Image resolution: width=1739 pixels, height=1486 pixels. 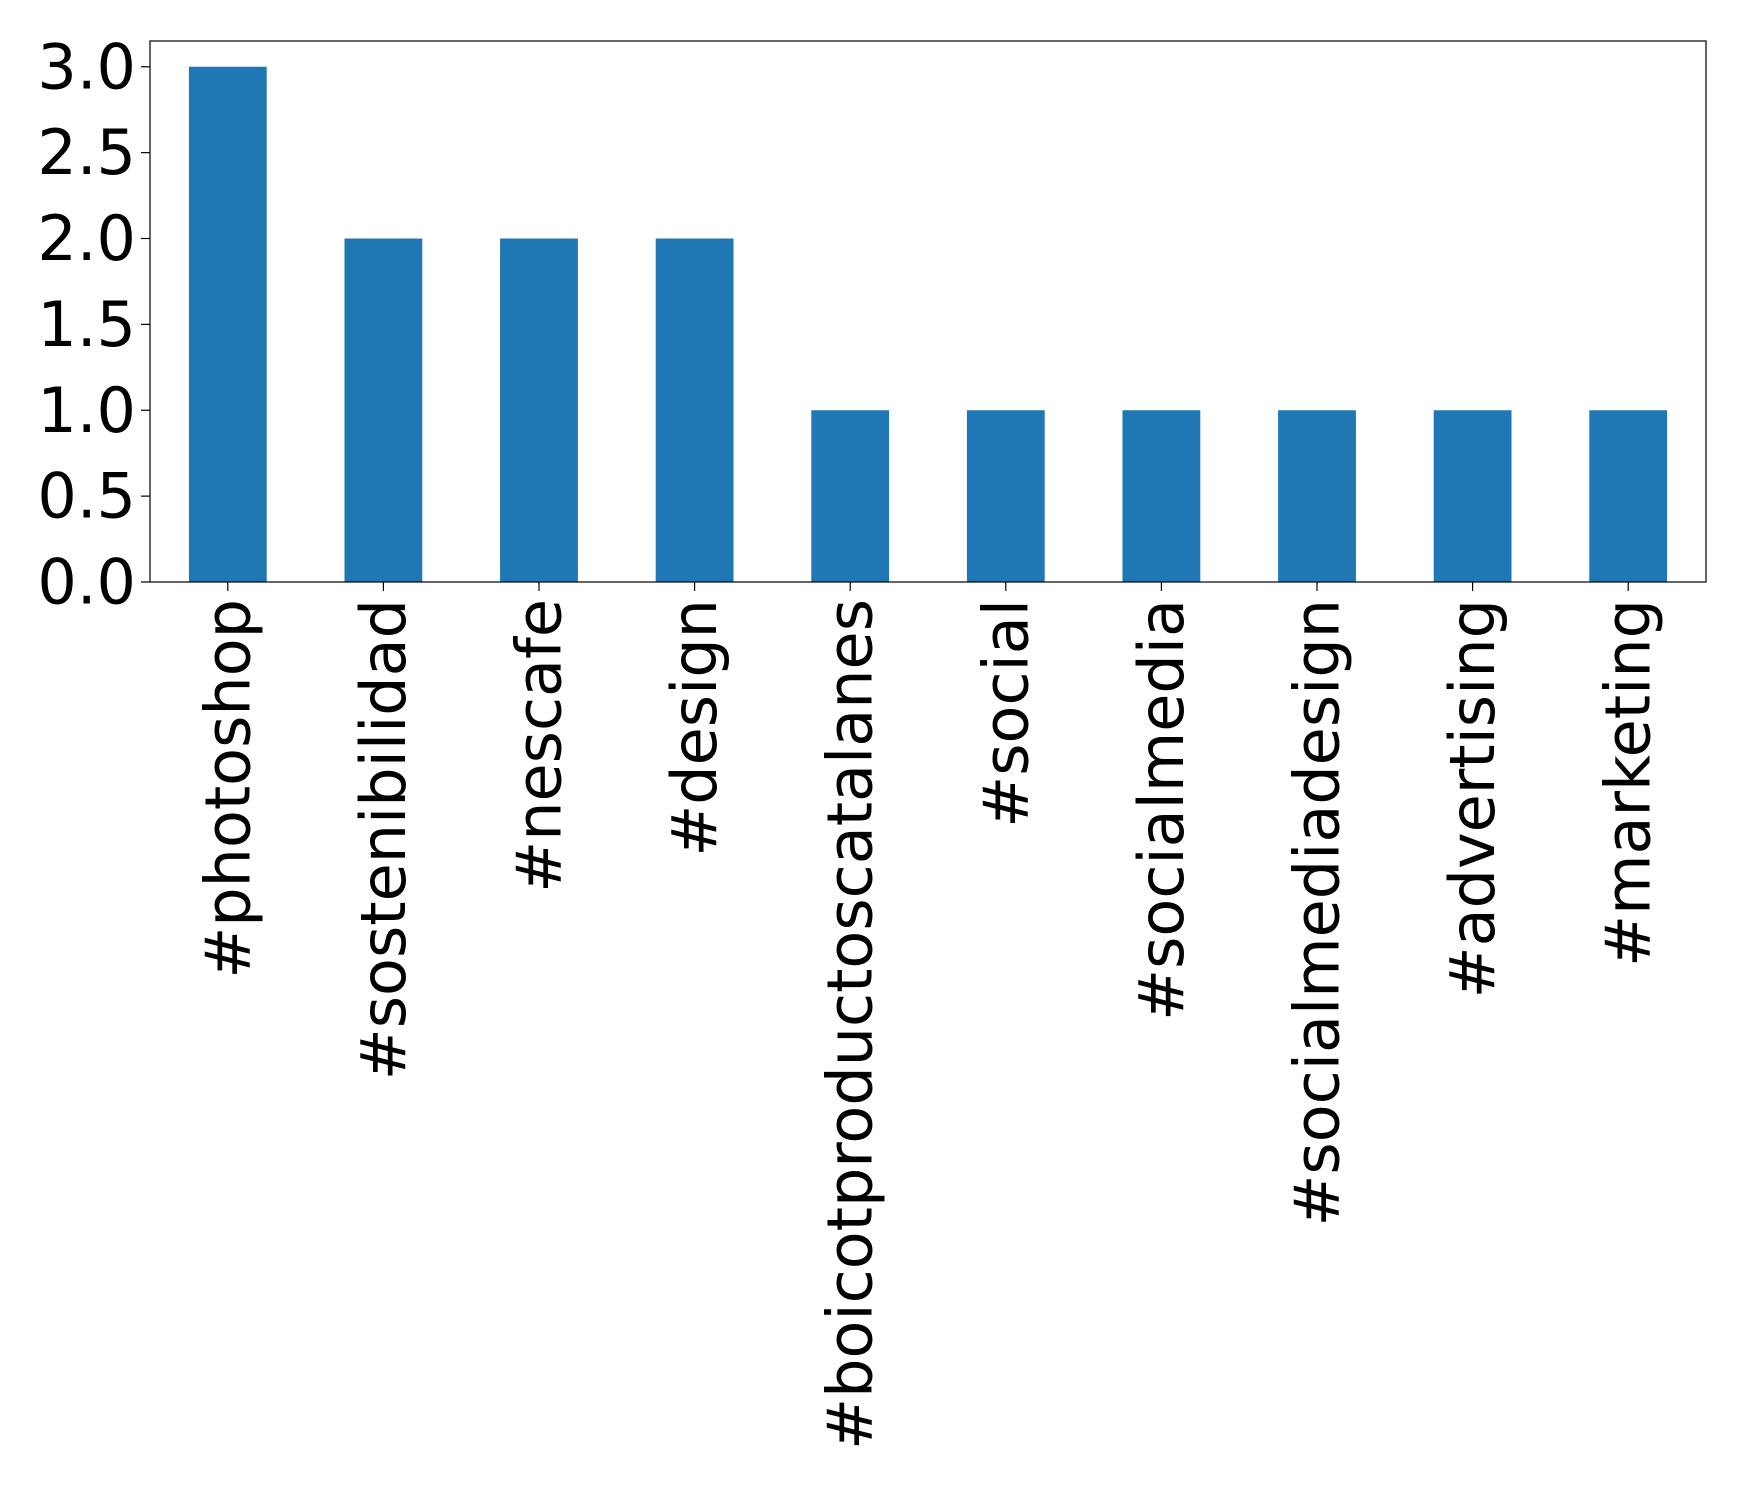 What do you see at coordinates (86, 66) in the screenshot?
I see `y-tick-label: 3.0` at bounding box center [86, 66].